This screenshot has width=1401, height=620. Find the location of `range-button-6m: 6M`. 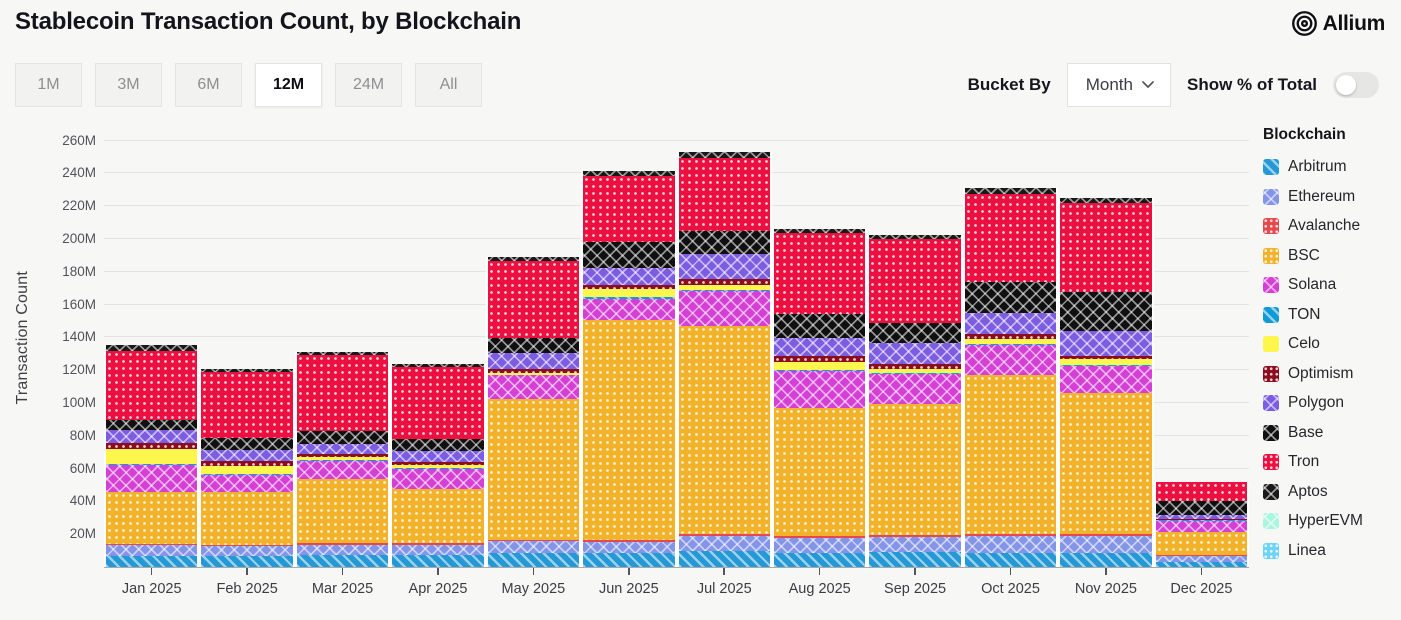

range-button-6m: 6M is located at coordinates (208, 85).